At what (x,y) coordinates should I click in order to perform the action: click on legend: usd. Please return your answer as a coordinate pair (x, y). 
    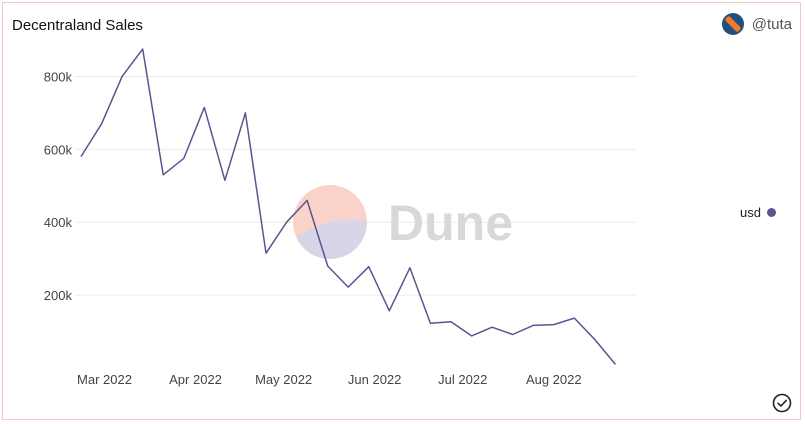
    Looking at the image, I should click on (758, 212).